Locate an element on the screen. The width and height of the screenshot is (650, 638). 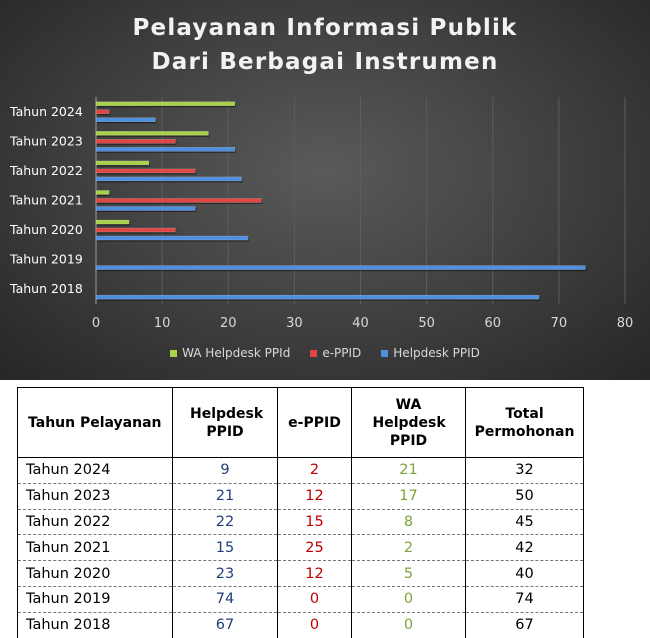
cell-eppid: 2 is located at coordinates (314, 470).